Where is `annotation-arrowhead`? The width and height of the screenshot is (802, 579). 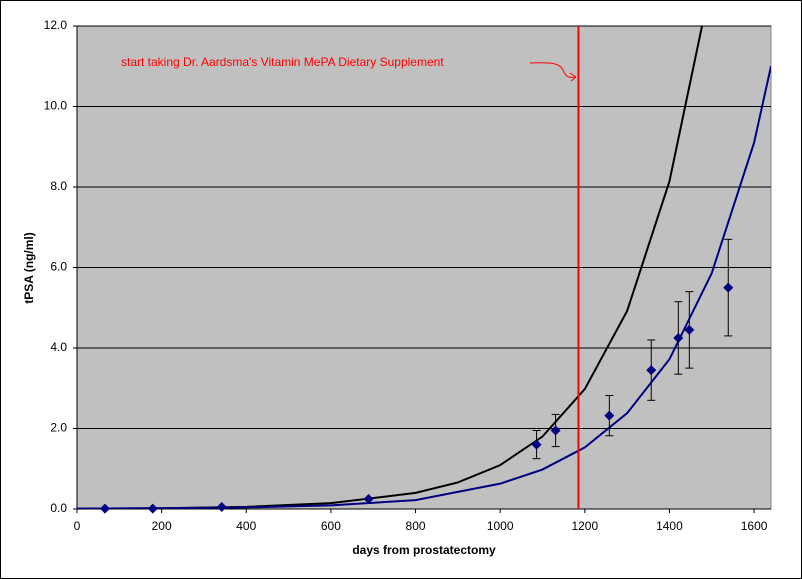 annotation-arrowhead is located at coordinates (573, 77).